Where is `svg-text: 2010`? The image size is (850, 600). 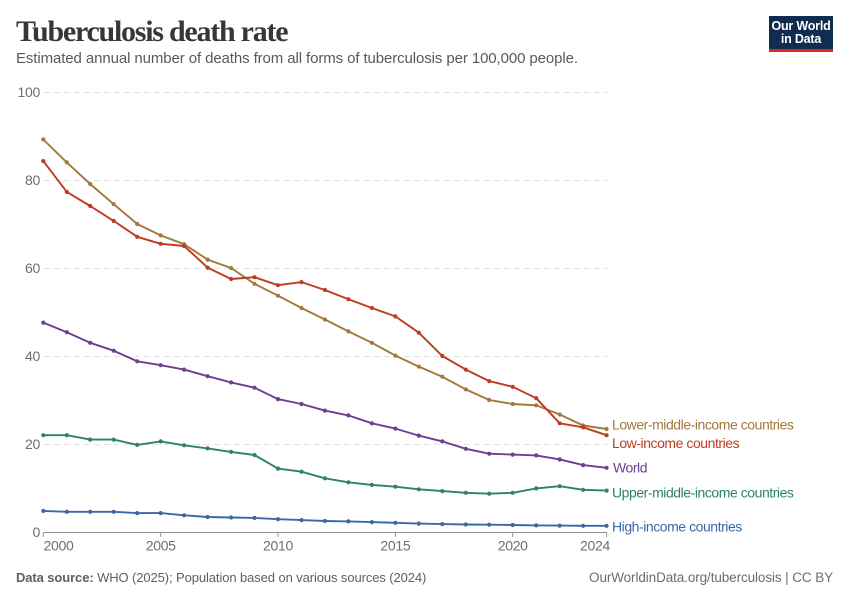 svg-text: 2010 is located at coordinates (278, 546).